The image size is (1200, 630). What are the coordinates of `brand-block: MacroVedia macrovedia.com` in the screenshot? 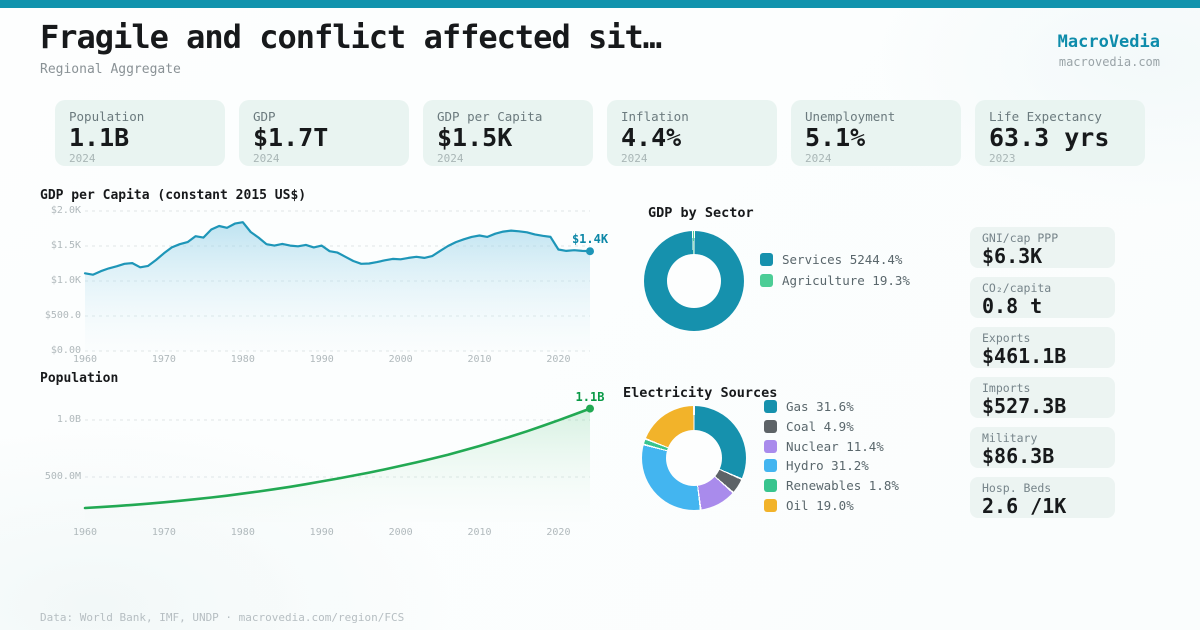 It's located at (1109, 50).